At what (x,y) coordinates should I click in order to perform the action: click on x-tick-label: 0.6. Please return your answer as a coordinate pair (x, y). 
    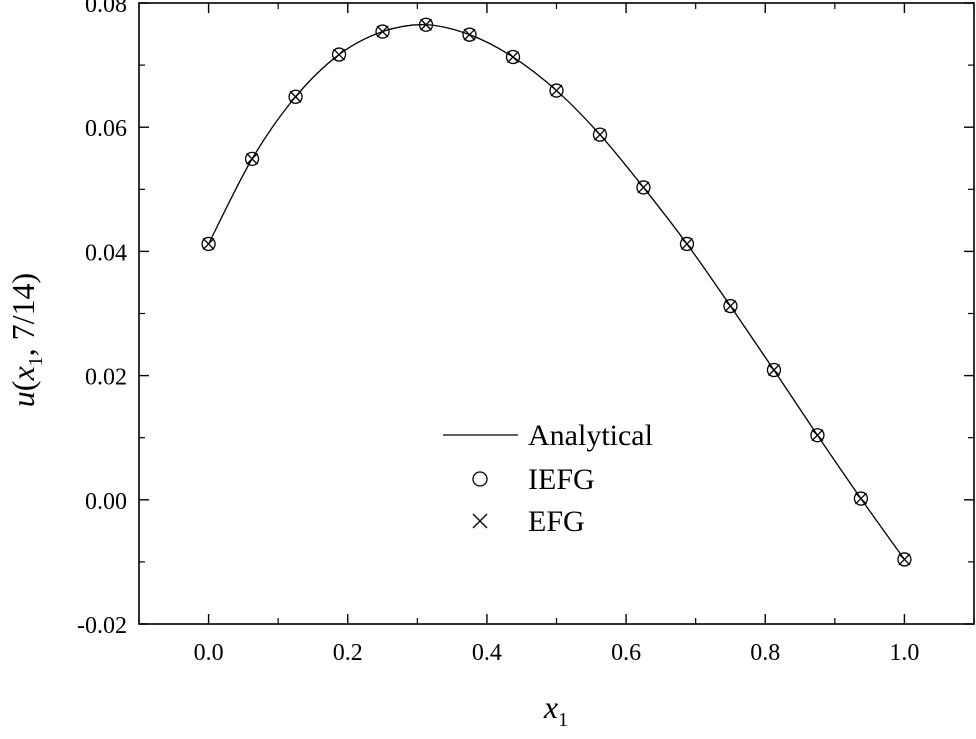
    Looking at the image, I should click on (626, 653).